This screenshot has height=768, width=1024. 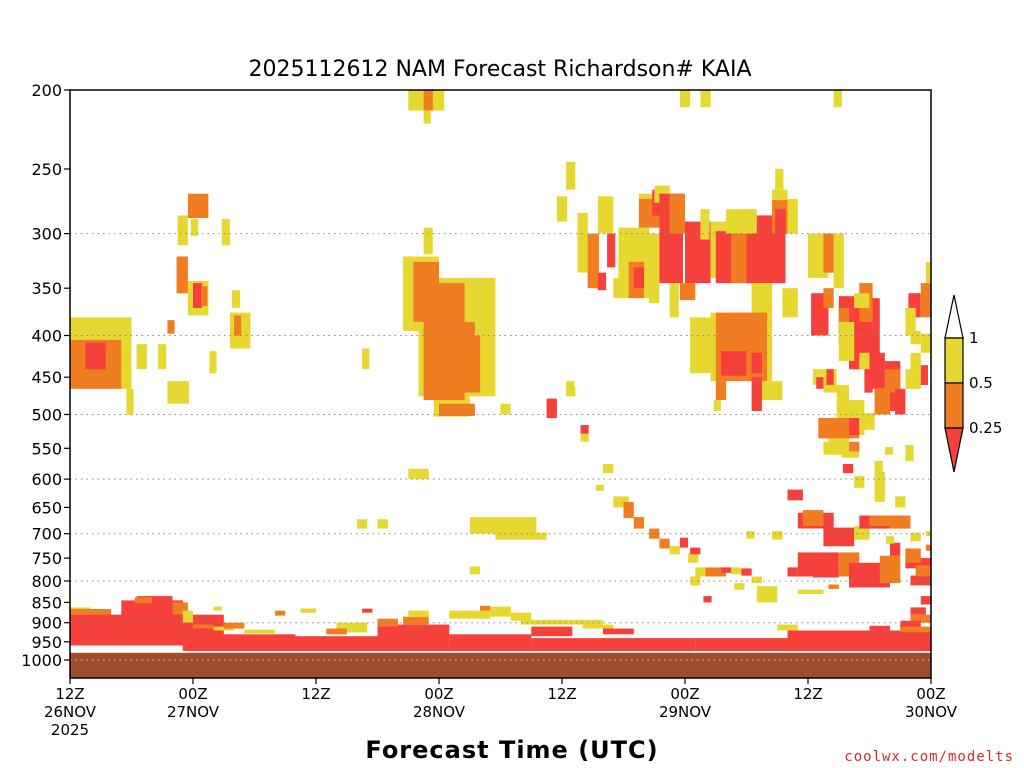 I want to click on y-tick-label: 250, so click(x=46, y=169).